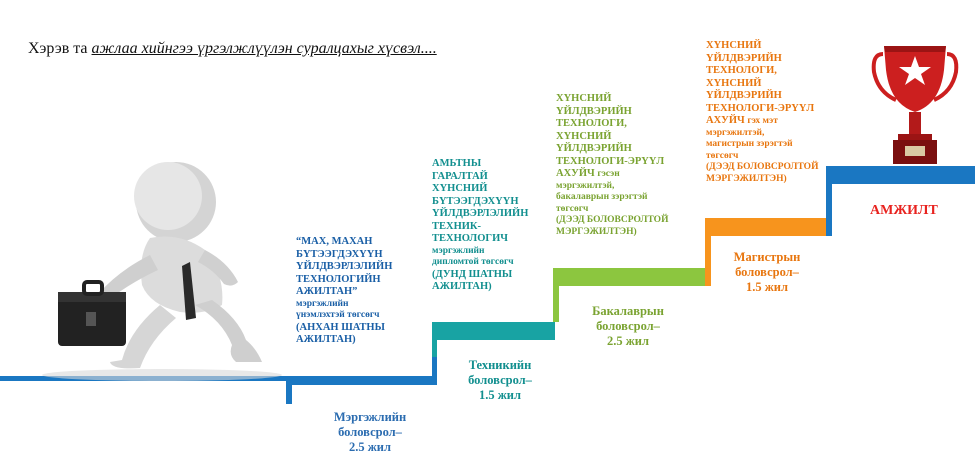 This screenshot has width=975, height=465. Describe the element at coordinates (612, 220) in the screenshot. I see `bachelor-level: (ДЭЭД БОЛОВСРОЛТОЙ` at that location.